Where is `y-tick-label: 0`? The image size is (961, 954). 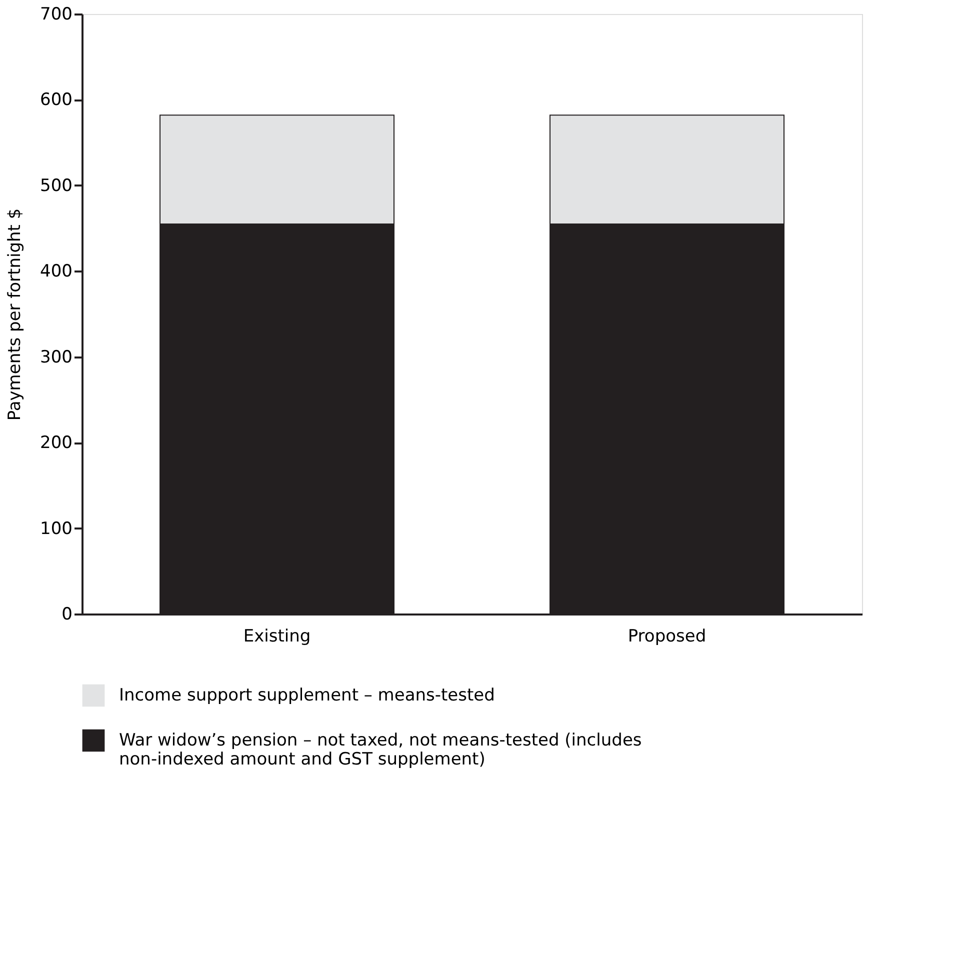
y-tick-label: 0 is located at coordinates (67, 614).